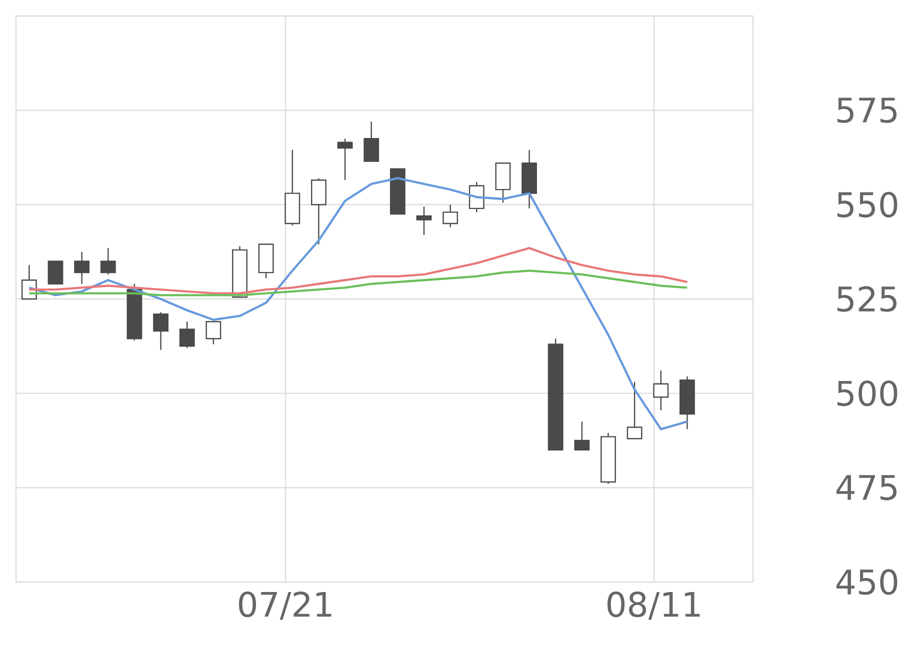 This screenshot has height=669, width=920. I want to click on y-tick-label: 525, so click(867, 299).